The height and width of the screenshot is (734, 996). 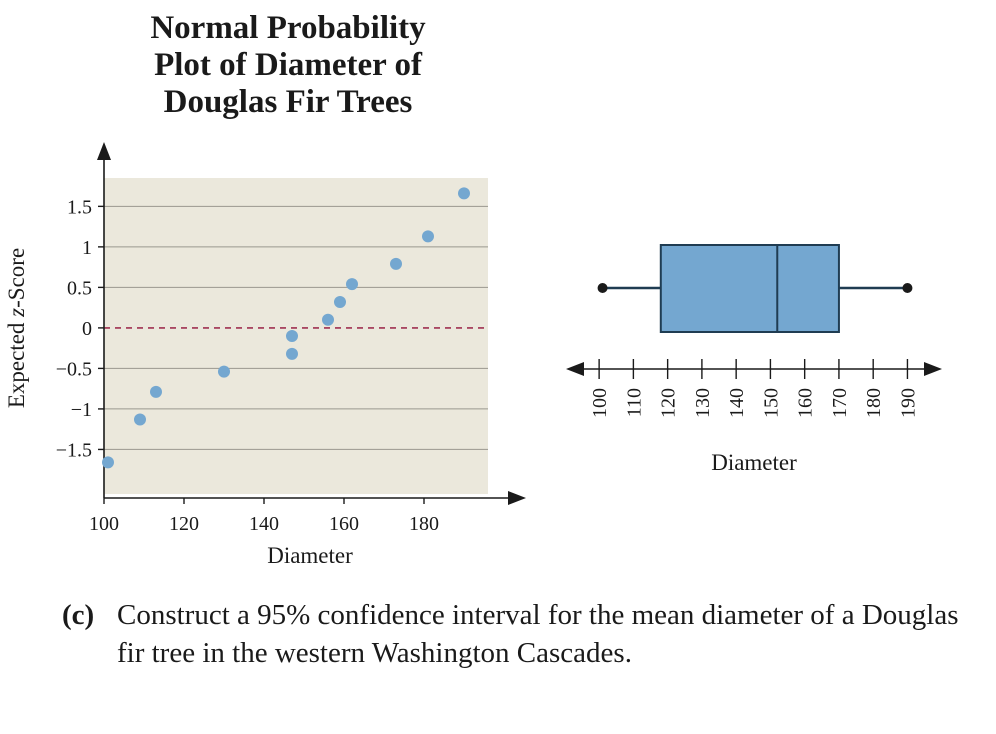 I want to click on y-axis-label-suffix: -Score, so click(x=16, y=278).